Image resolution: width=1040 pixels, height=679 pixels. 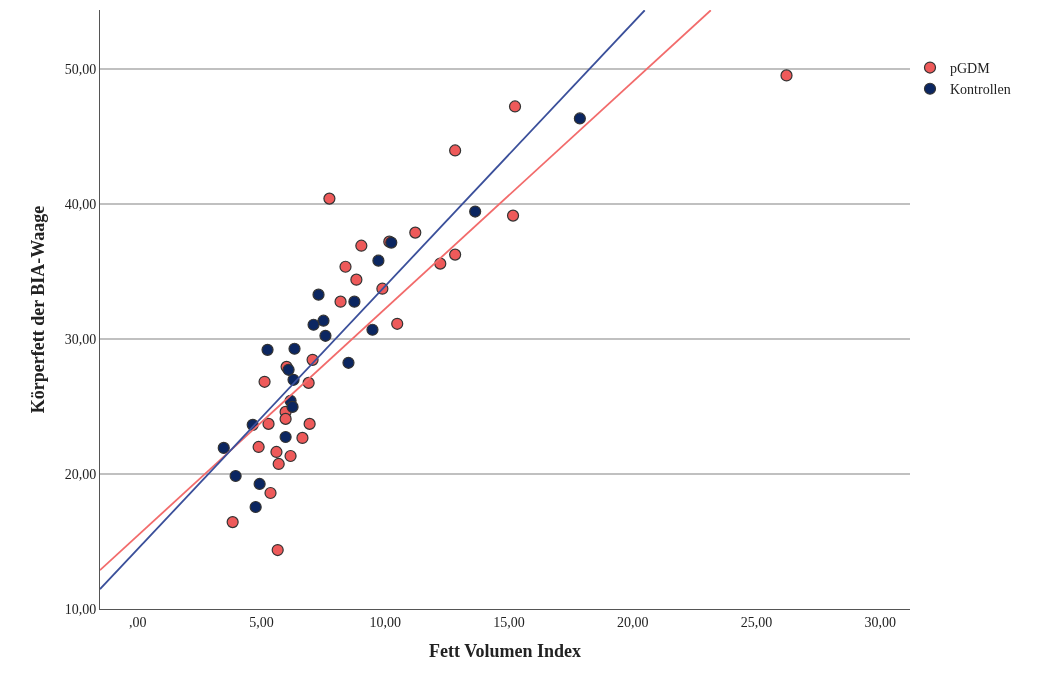 I want to click on x-tick-label: 20,00, so click(x=633, y=622).